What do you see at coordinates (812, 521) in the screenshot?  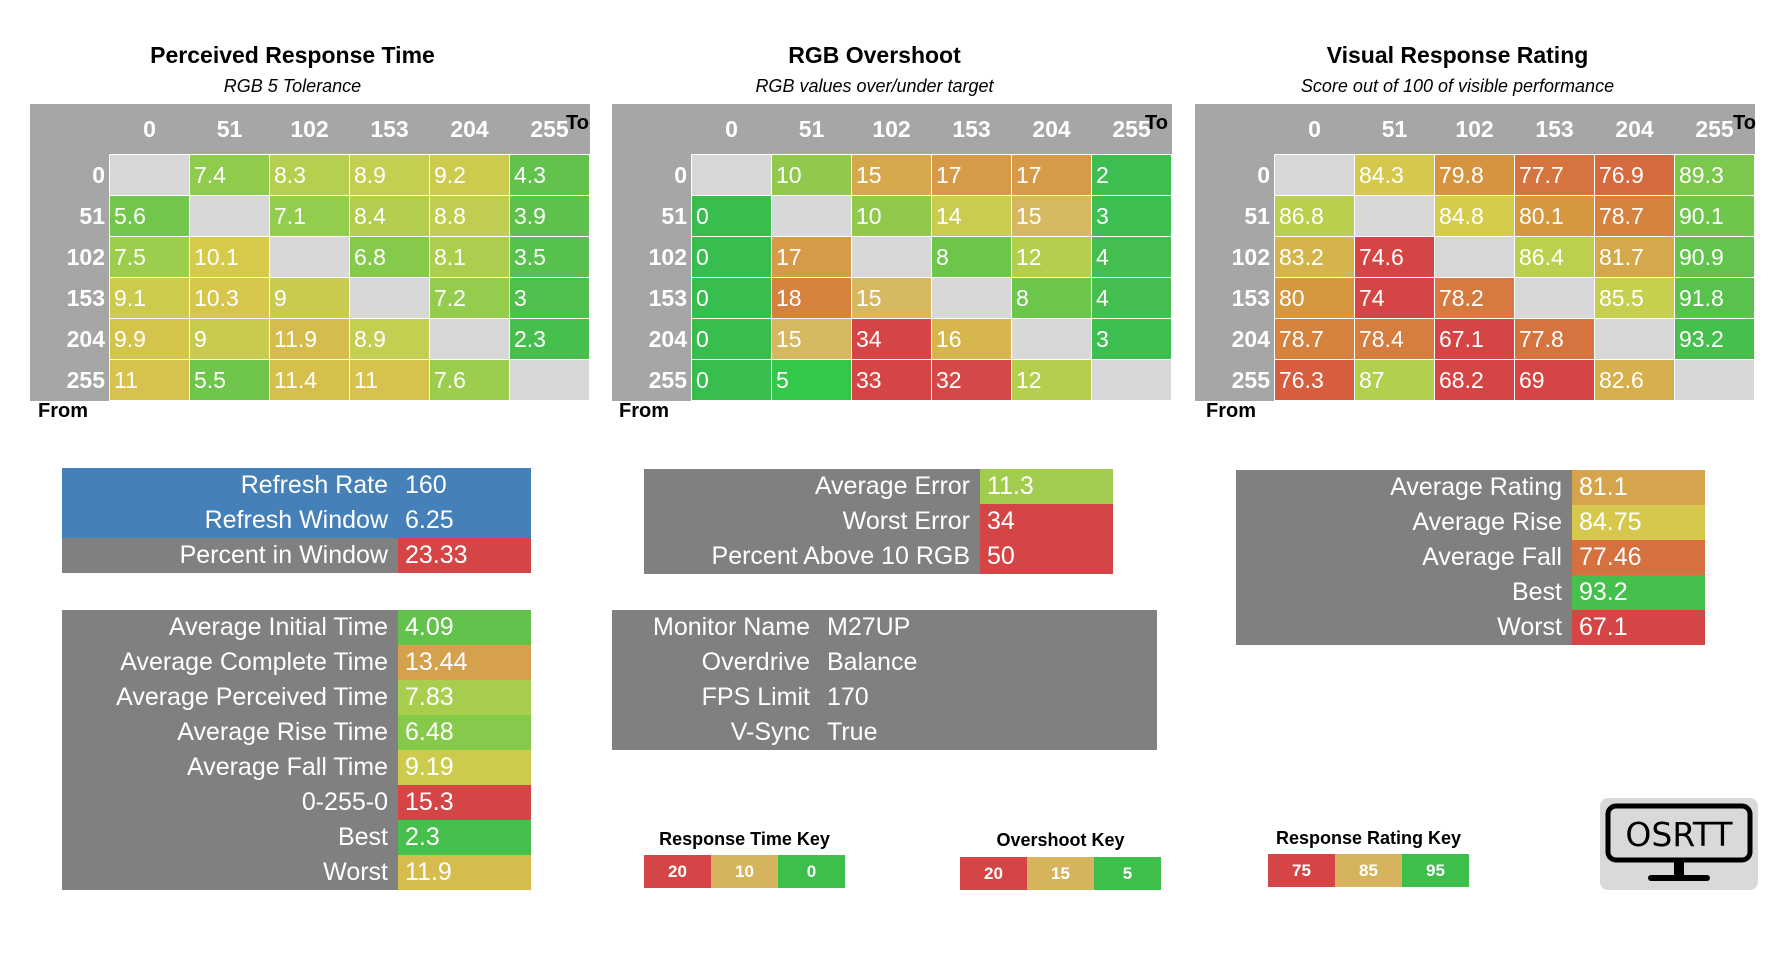 I see `stat-label: Worst Error` at bounding box center [812, 521].